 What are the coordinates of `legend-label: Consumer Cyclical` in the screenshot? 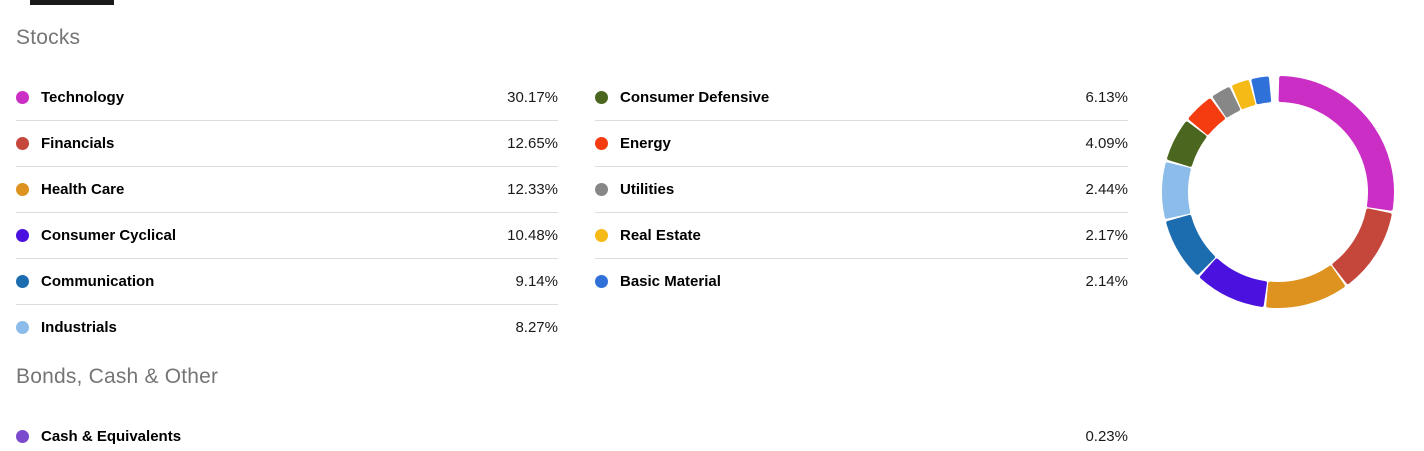 It's located at (109, 235).